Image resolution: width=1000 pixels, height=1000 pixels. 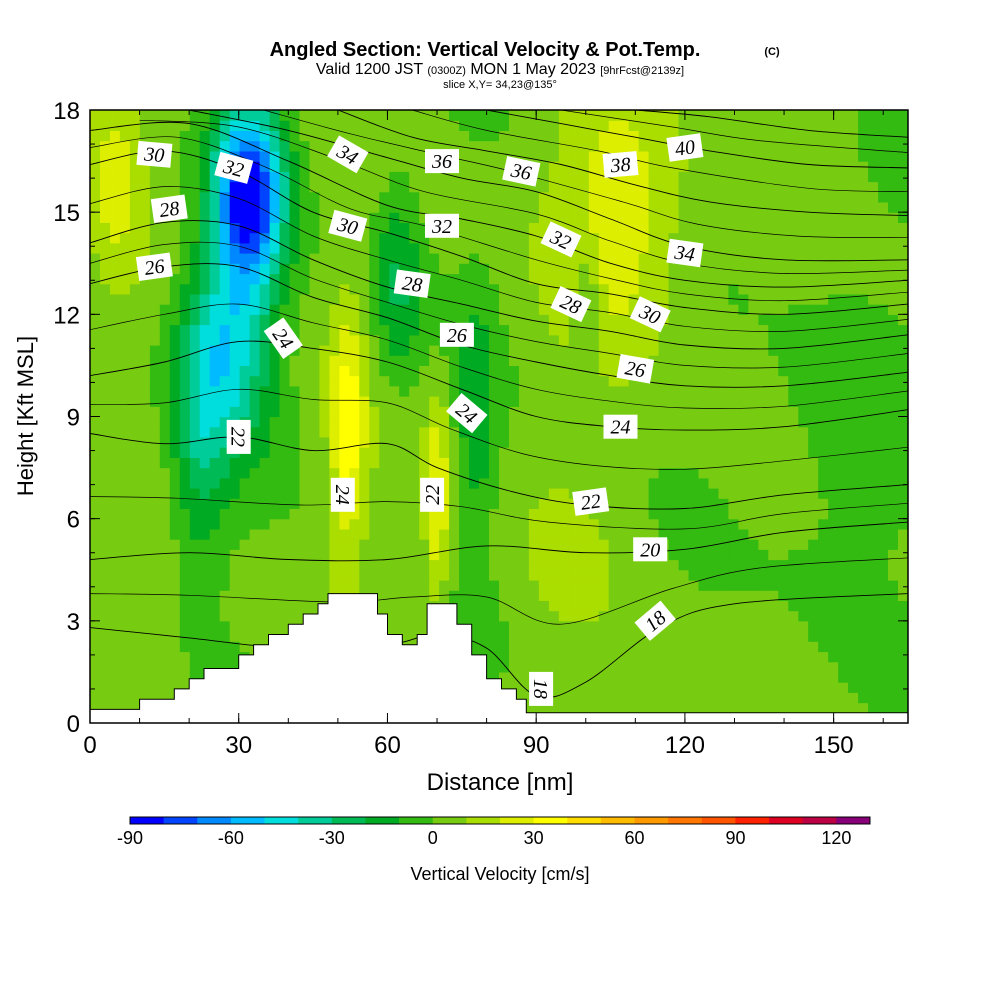 What do you see at coordinates (685, 253) in the screenshot?
I see `contour-label: 34` at bounding box center [685, 253].